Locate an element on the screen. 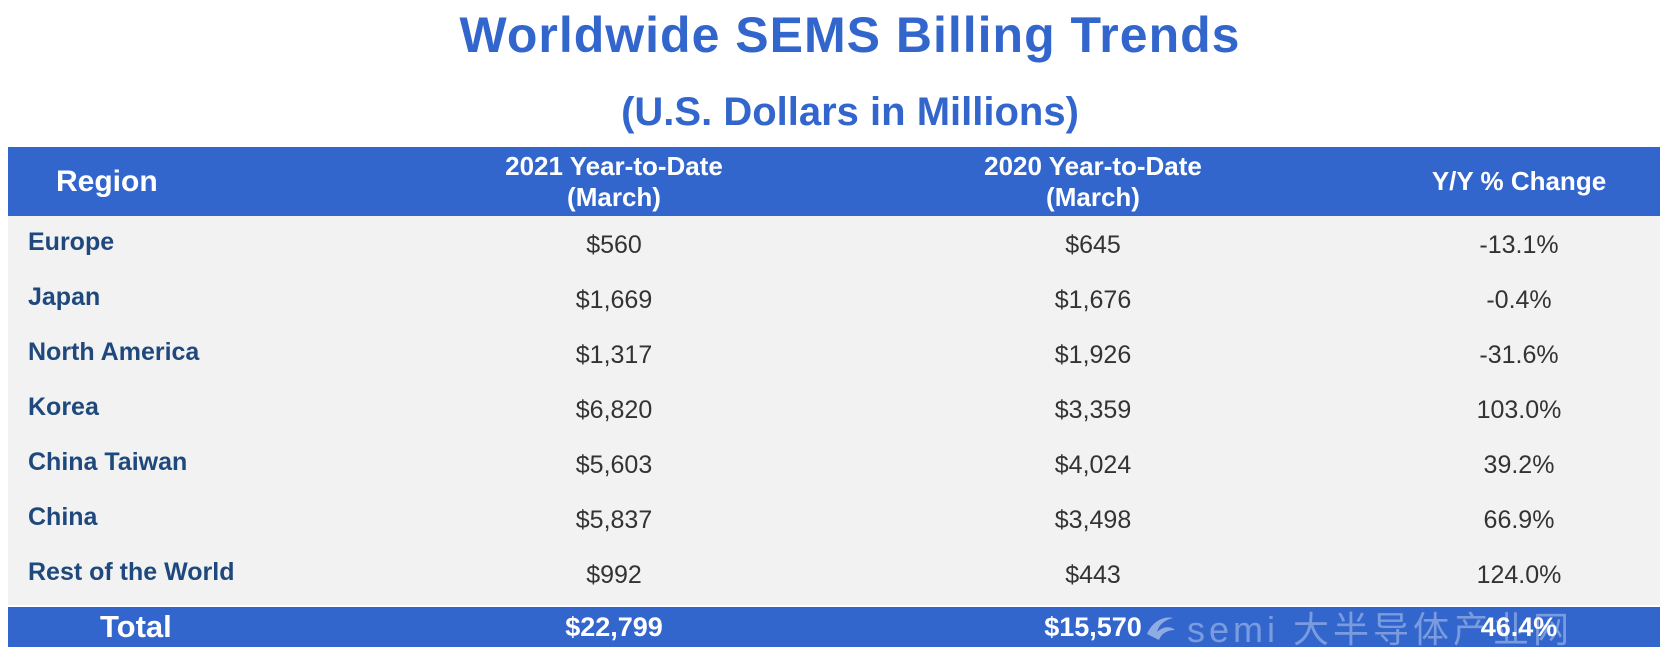  table-total-row: Total $22,799 $15,570 46.4% semi 大半导体产业网 is located at coordinates (834, 627).